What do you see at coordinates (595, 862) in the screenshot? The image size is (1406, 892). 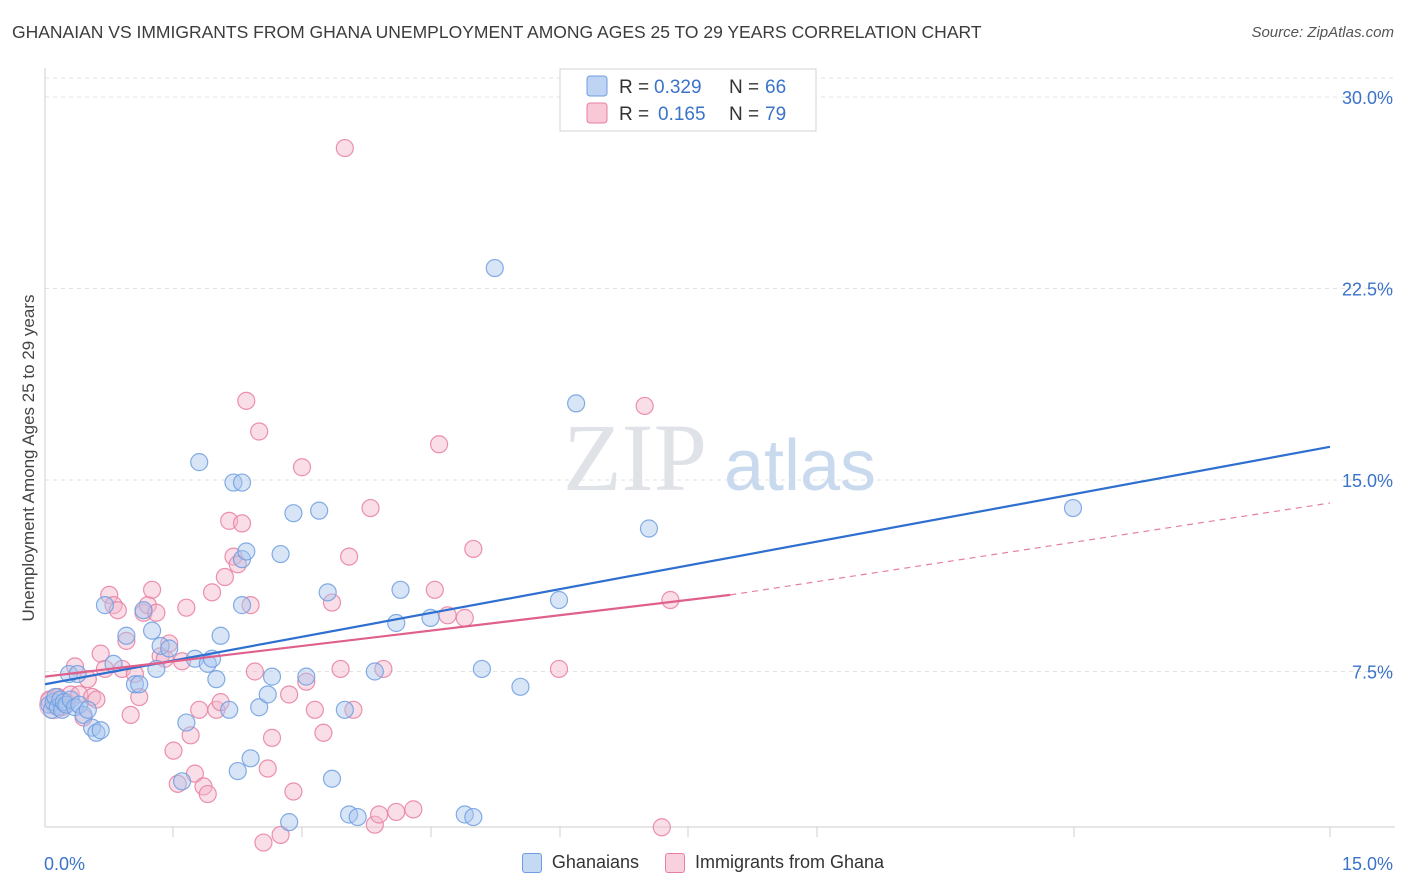 I see `bottom-legend-label-ghanaians: Ghanaians` at bounding box center [595, 862].